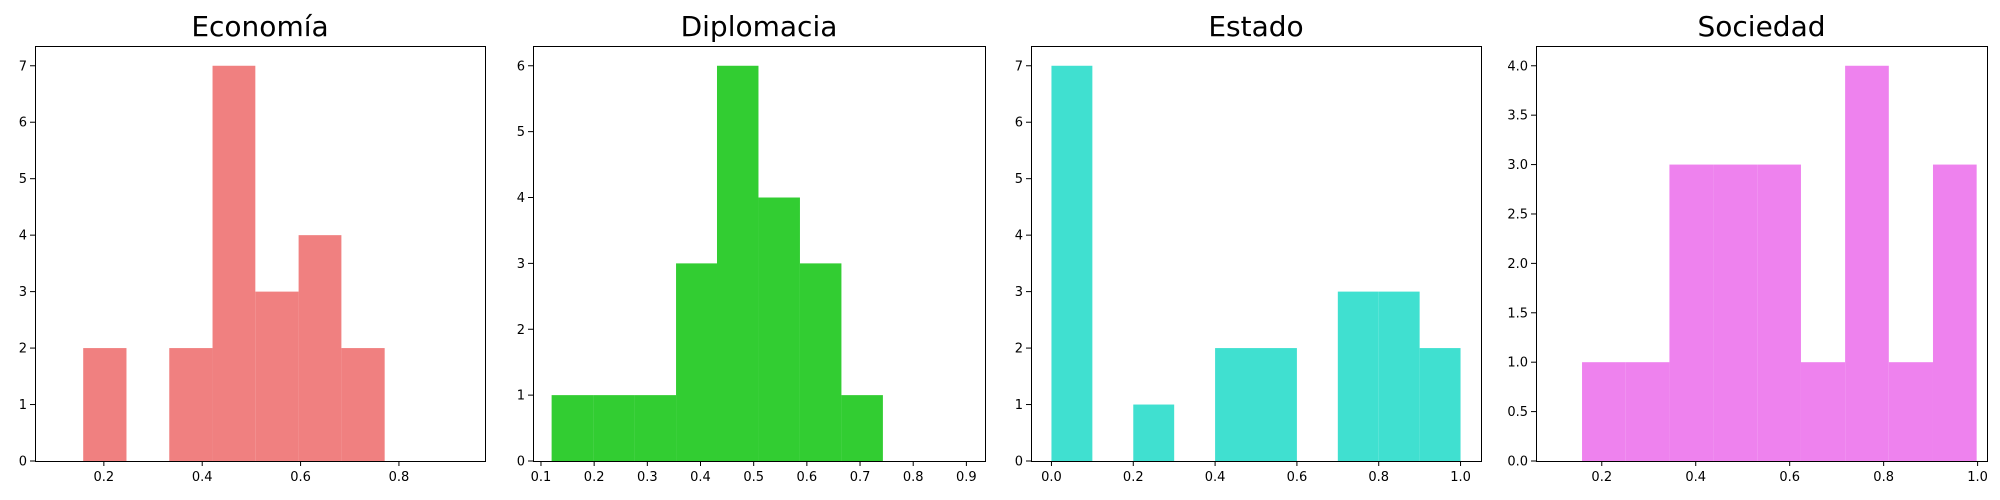  I want to click on estado-y-tick-label: 3, so click(1019, 292).